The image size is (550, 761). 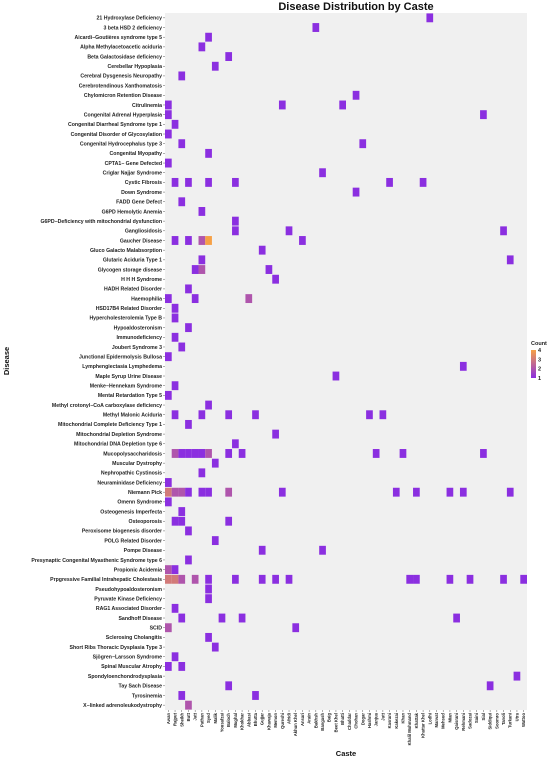 I want to click on y-tick-label-short-ribs-thoracic-dysplasia-type-3: Short Ribs Thoracic Dysplasia Type 3, so click(x=116, y=648).